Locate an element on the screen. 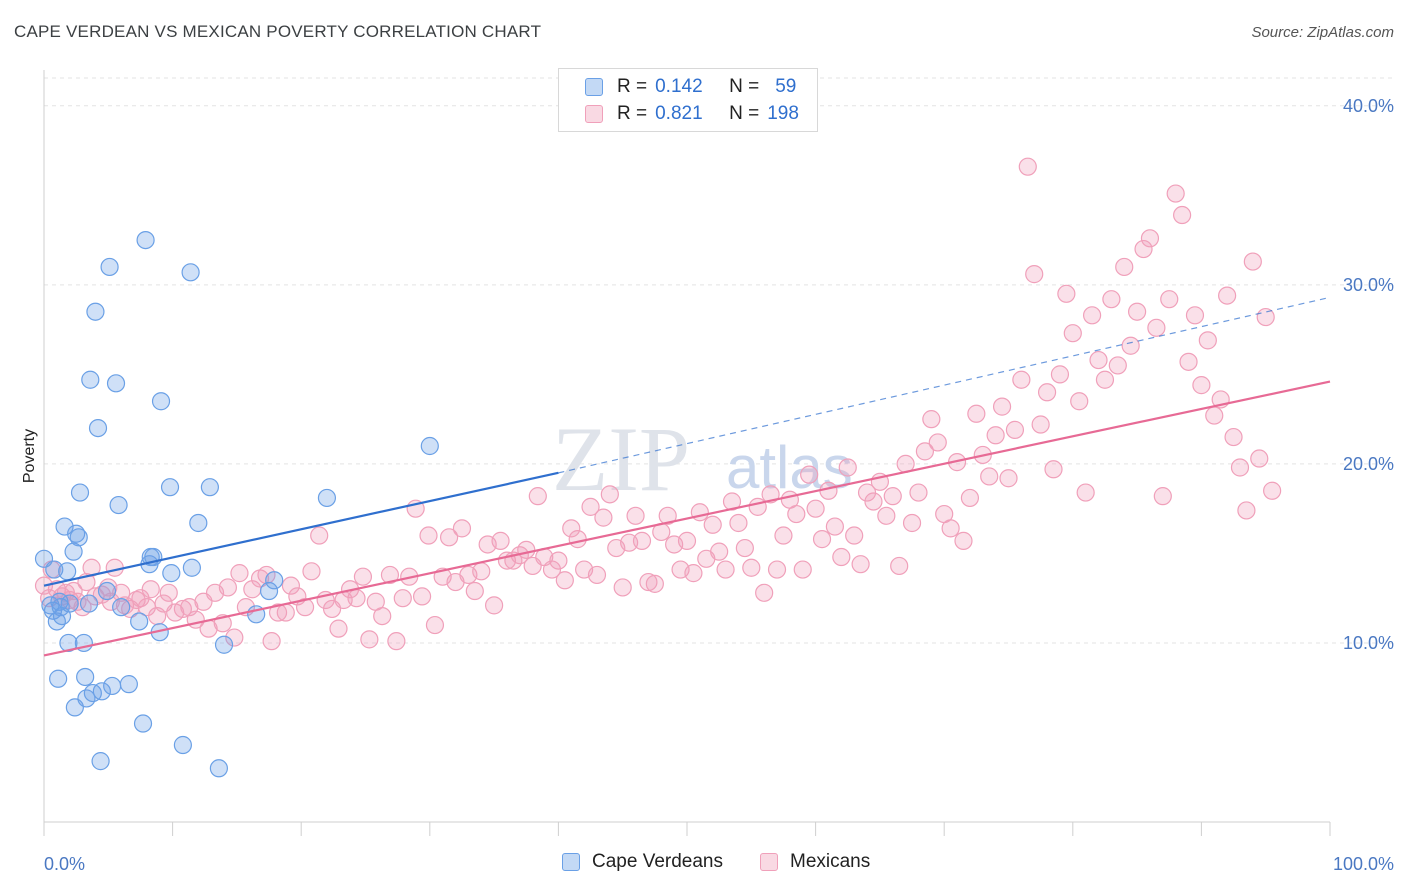 Image resolution: width=1406 pixels, height=892 pixels. stats-legend: R = 0.142 N = 59 R = 0.821 N = 198 is located at coordinates (688, 100).